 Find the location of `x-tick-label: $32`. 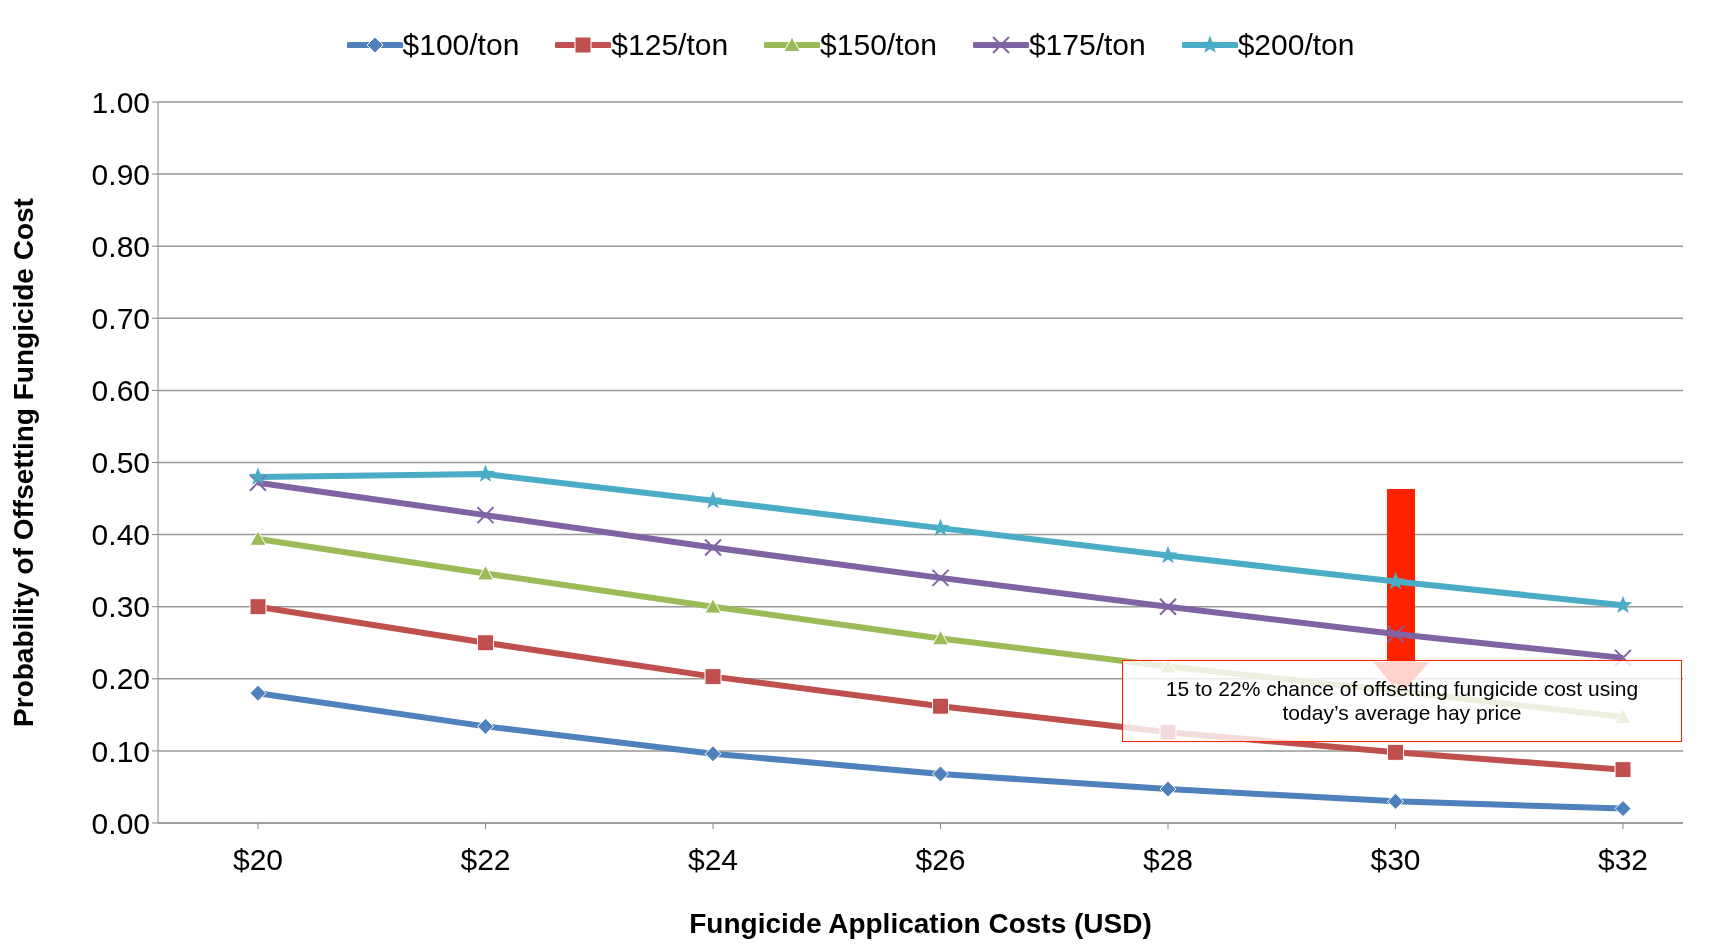

x-tick-label: $32 is located at coordinates (1623, 860).